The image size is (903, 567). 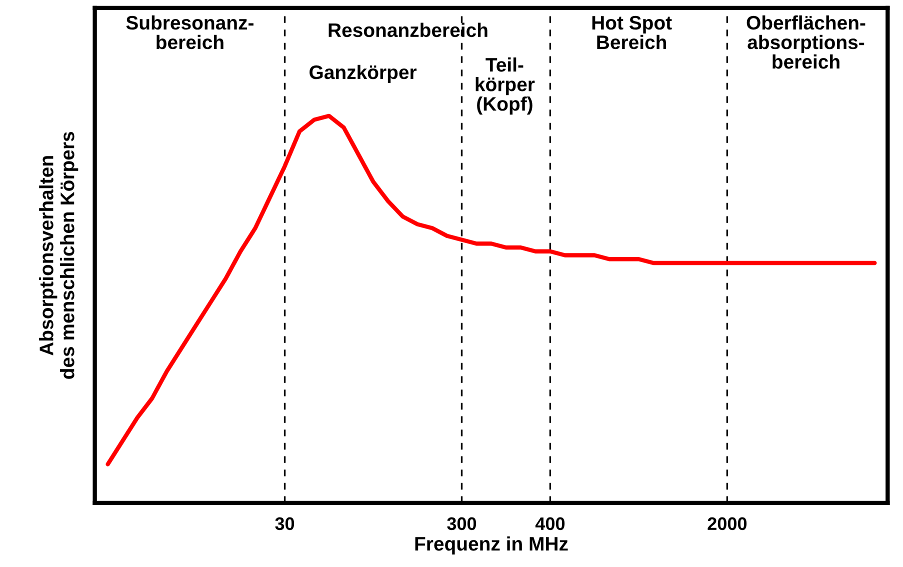 I want to click on x-tick-label: 300, so click(x=461, y=523).